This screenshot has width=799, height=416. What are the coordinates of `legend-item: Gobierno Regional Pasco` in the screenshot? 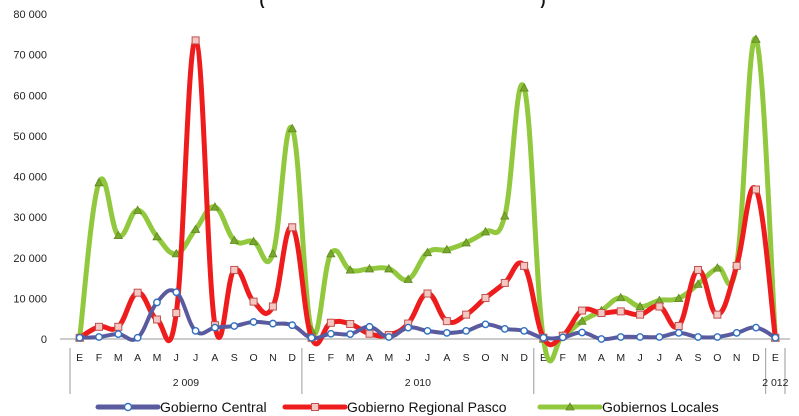 It's located at (396, 407).